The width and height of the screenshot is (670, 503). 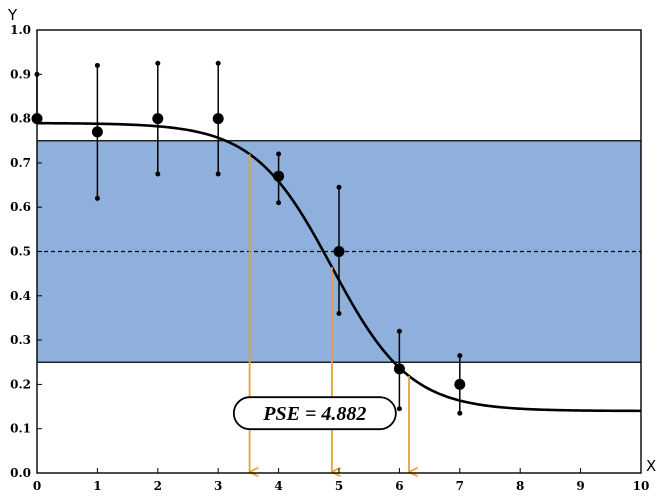 What do you see at coordinates (278, 486) in the screenshot?
I see `x-tick-label-4: 4` at bounding box center [278, 486].